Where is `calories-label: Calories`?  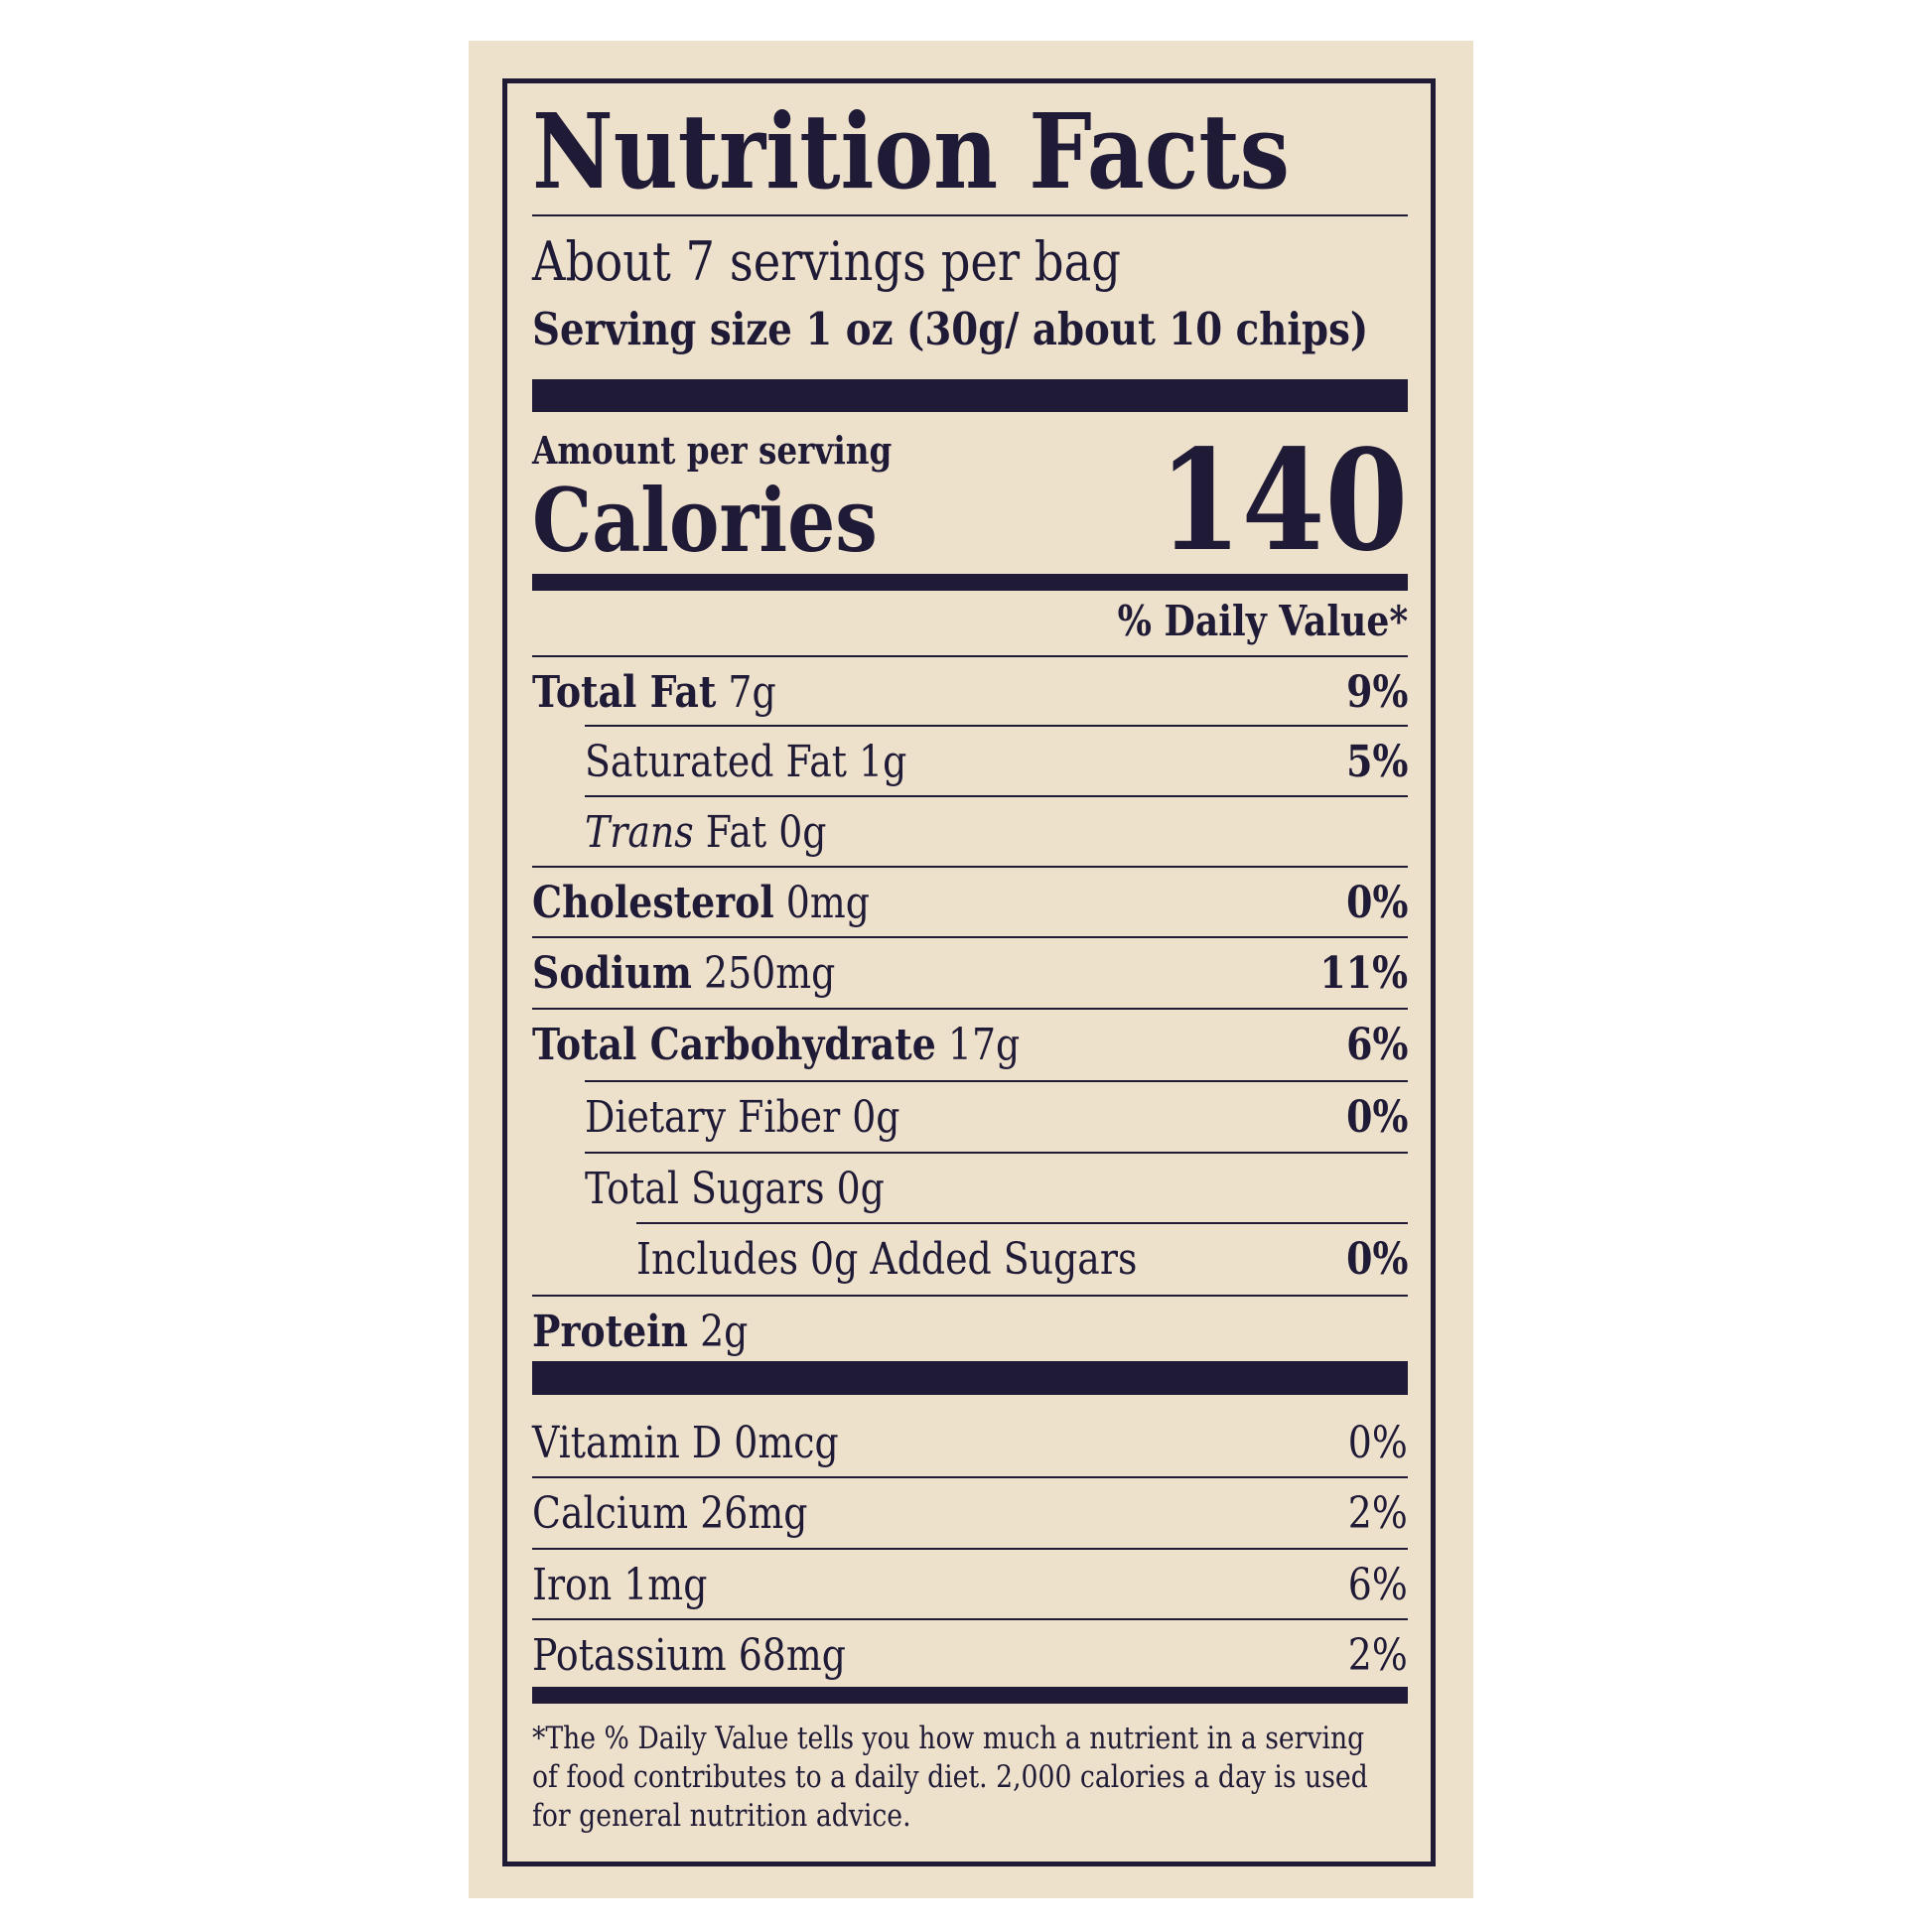 calories-label: Calories is located at coordinates (705, 520).